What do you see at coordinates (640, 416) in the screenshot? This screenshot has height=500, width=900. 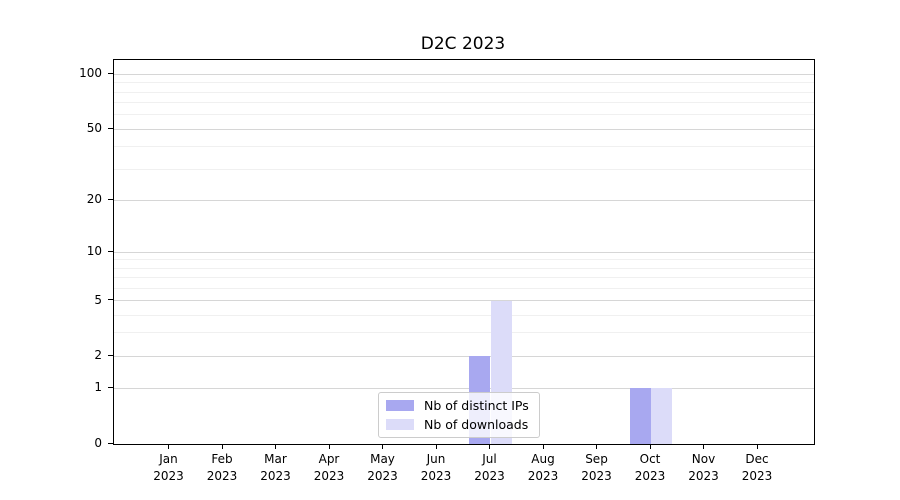 I see `bar-distinct-ips` at bounding box center [640, 416].